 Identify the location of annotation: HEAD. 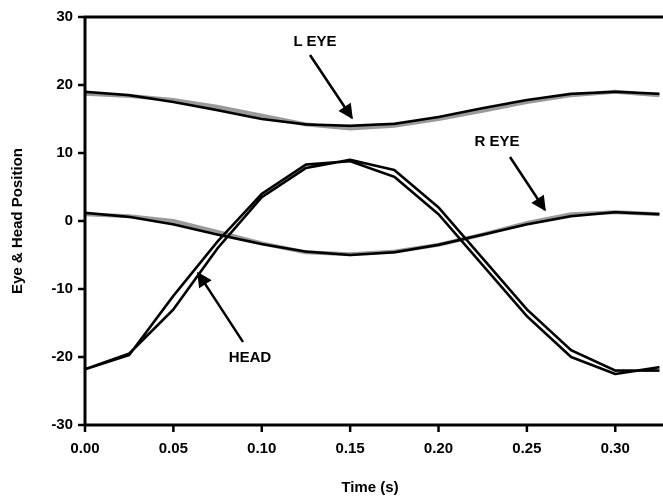
(250, 357).